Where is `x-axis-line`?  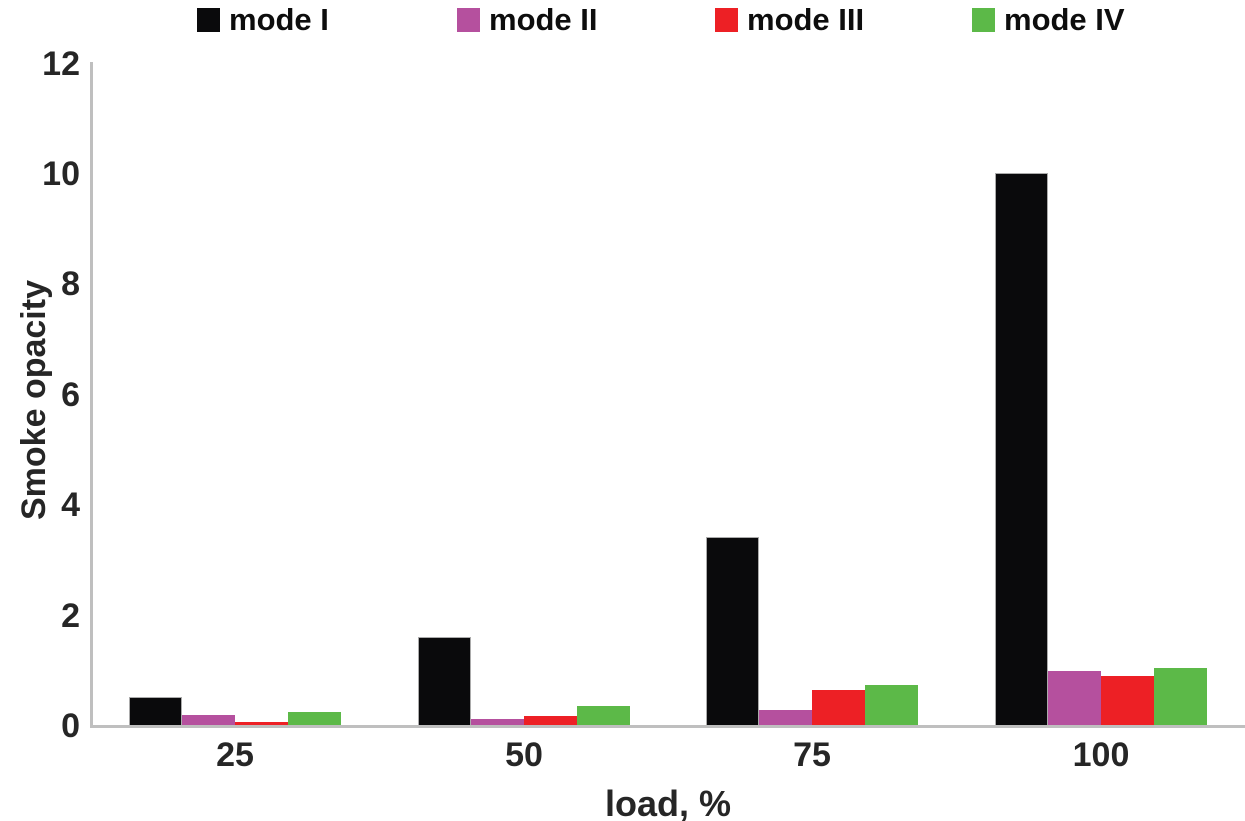
x-axis-line is located at coordinates (667, 726).